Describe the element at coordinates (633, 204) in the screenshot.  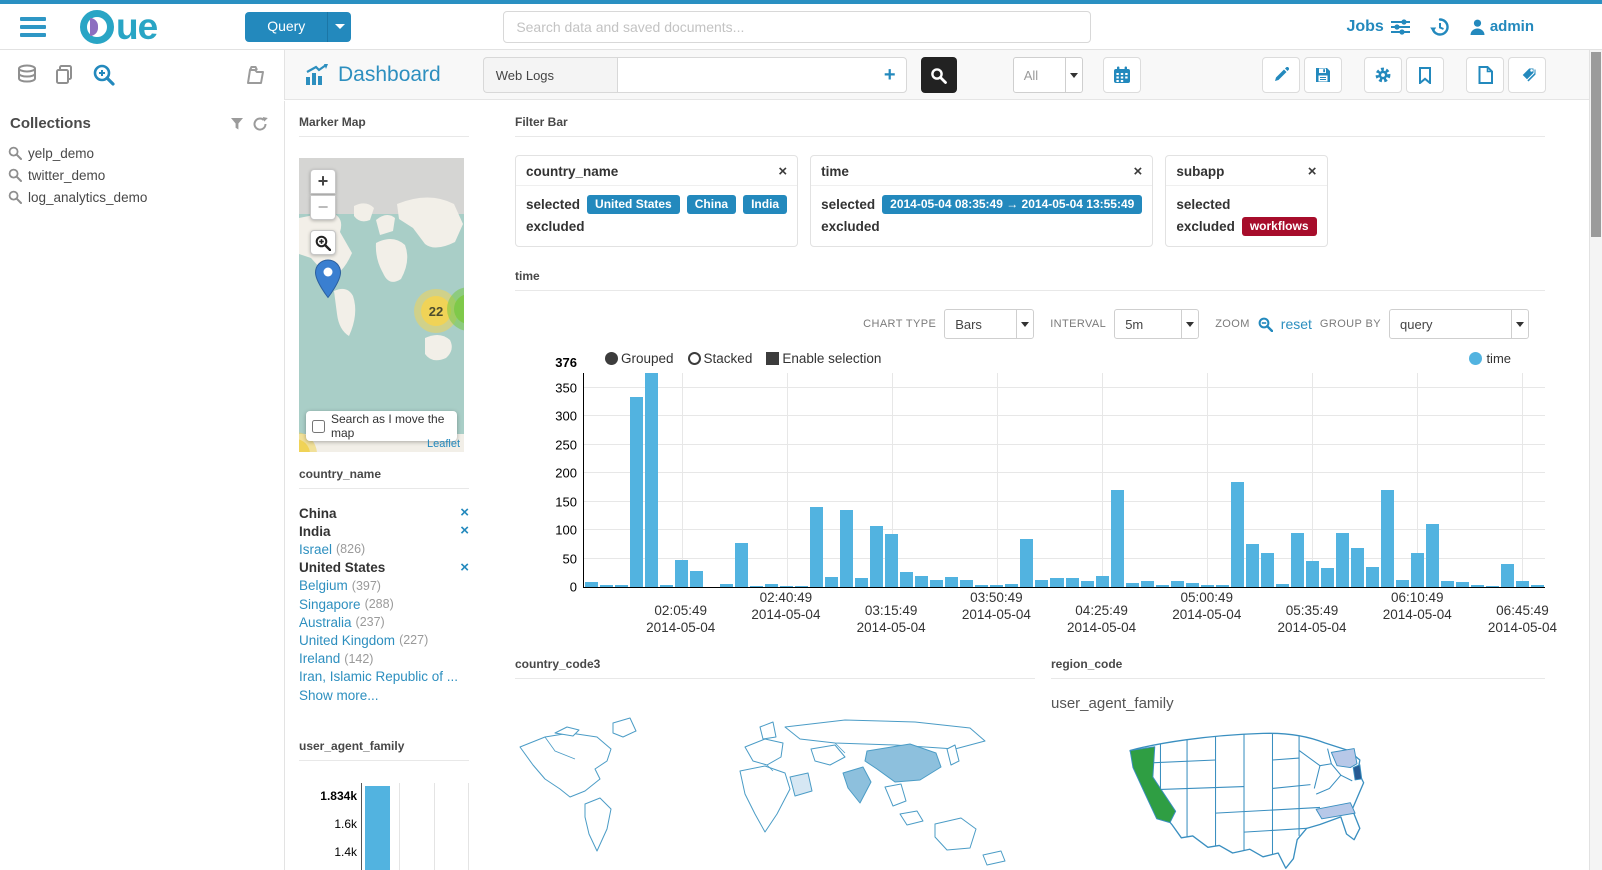
I see `filter-tag: United States` at that location.